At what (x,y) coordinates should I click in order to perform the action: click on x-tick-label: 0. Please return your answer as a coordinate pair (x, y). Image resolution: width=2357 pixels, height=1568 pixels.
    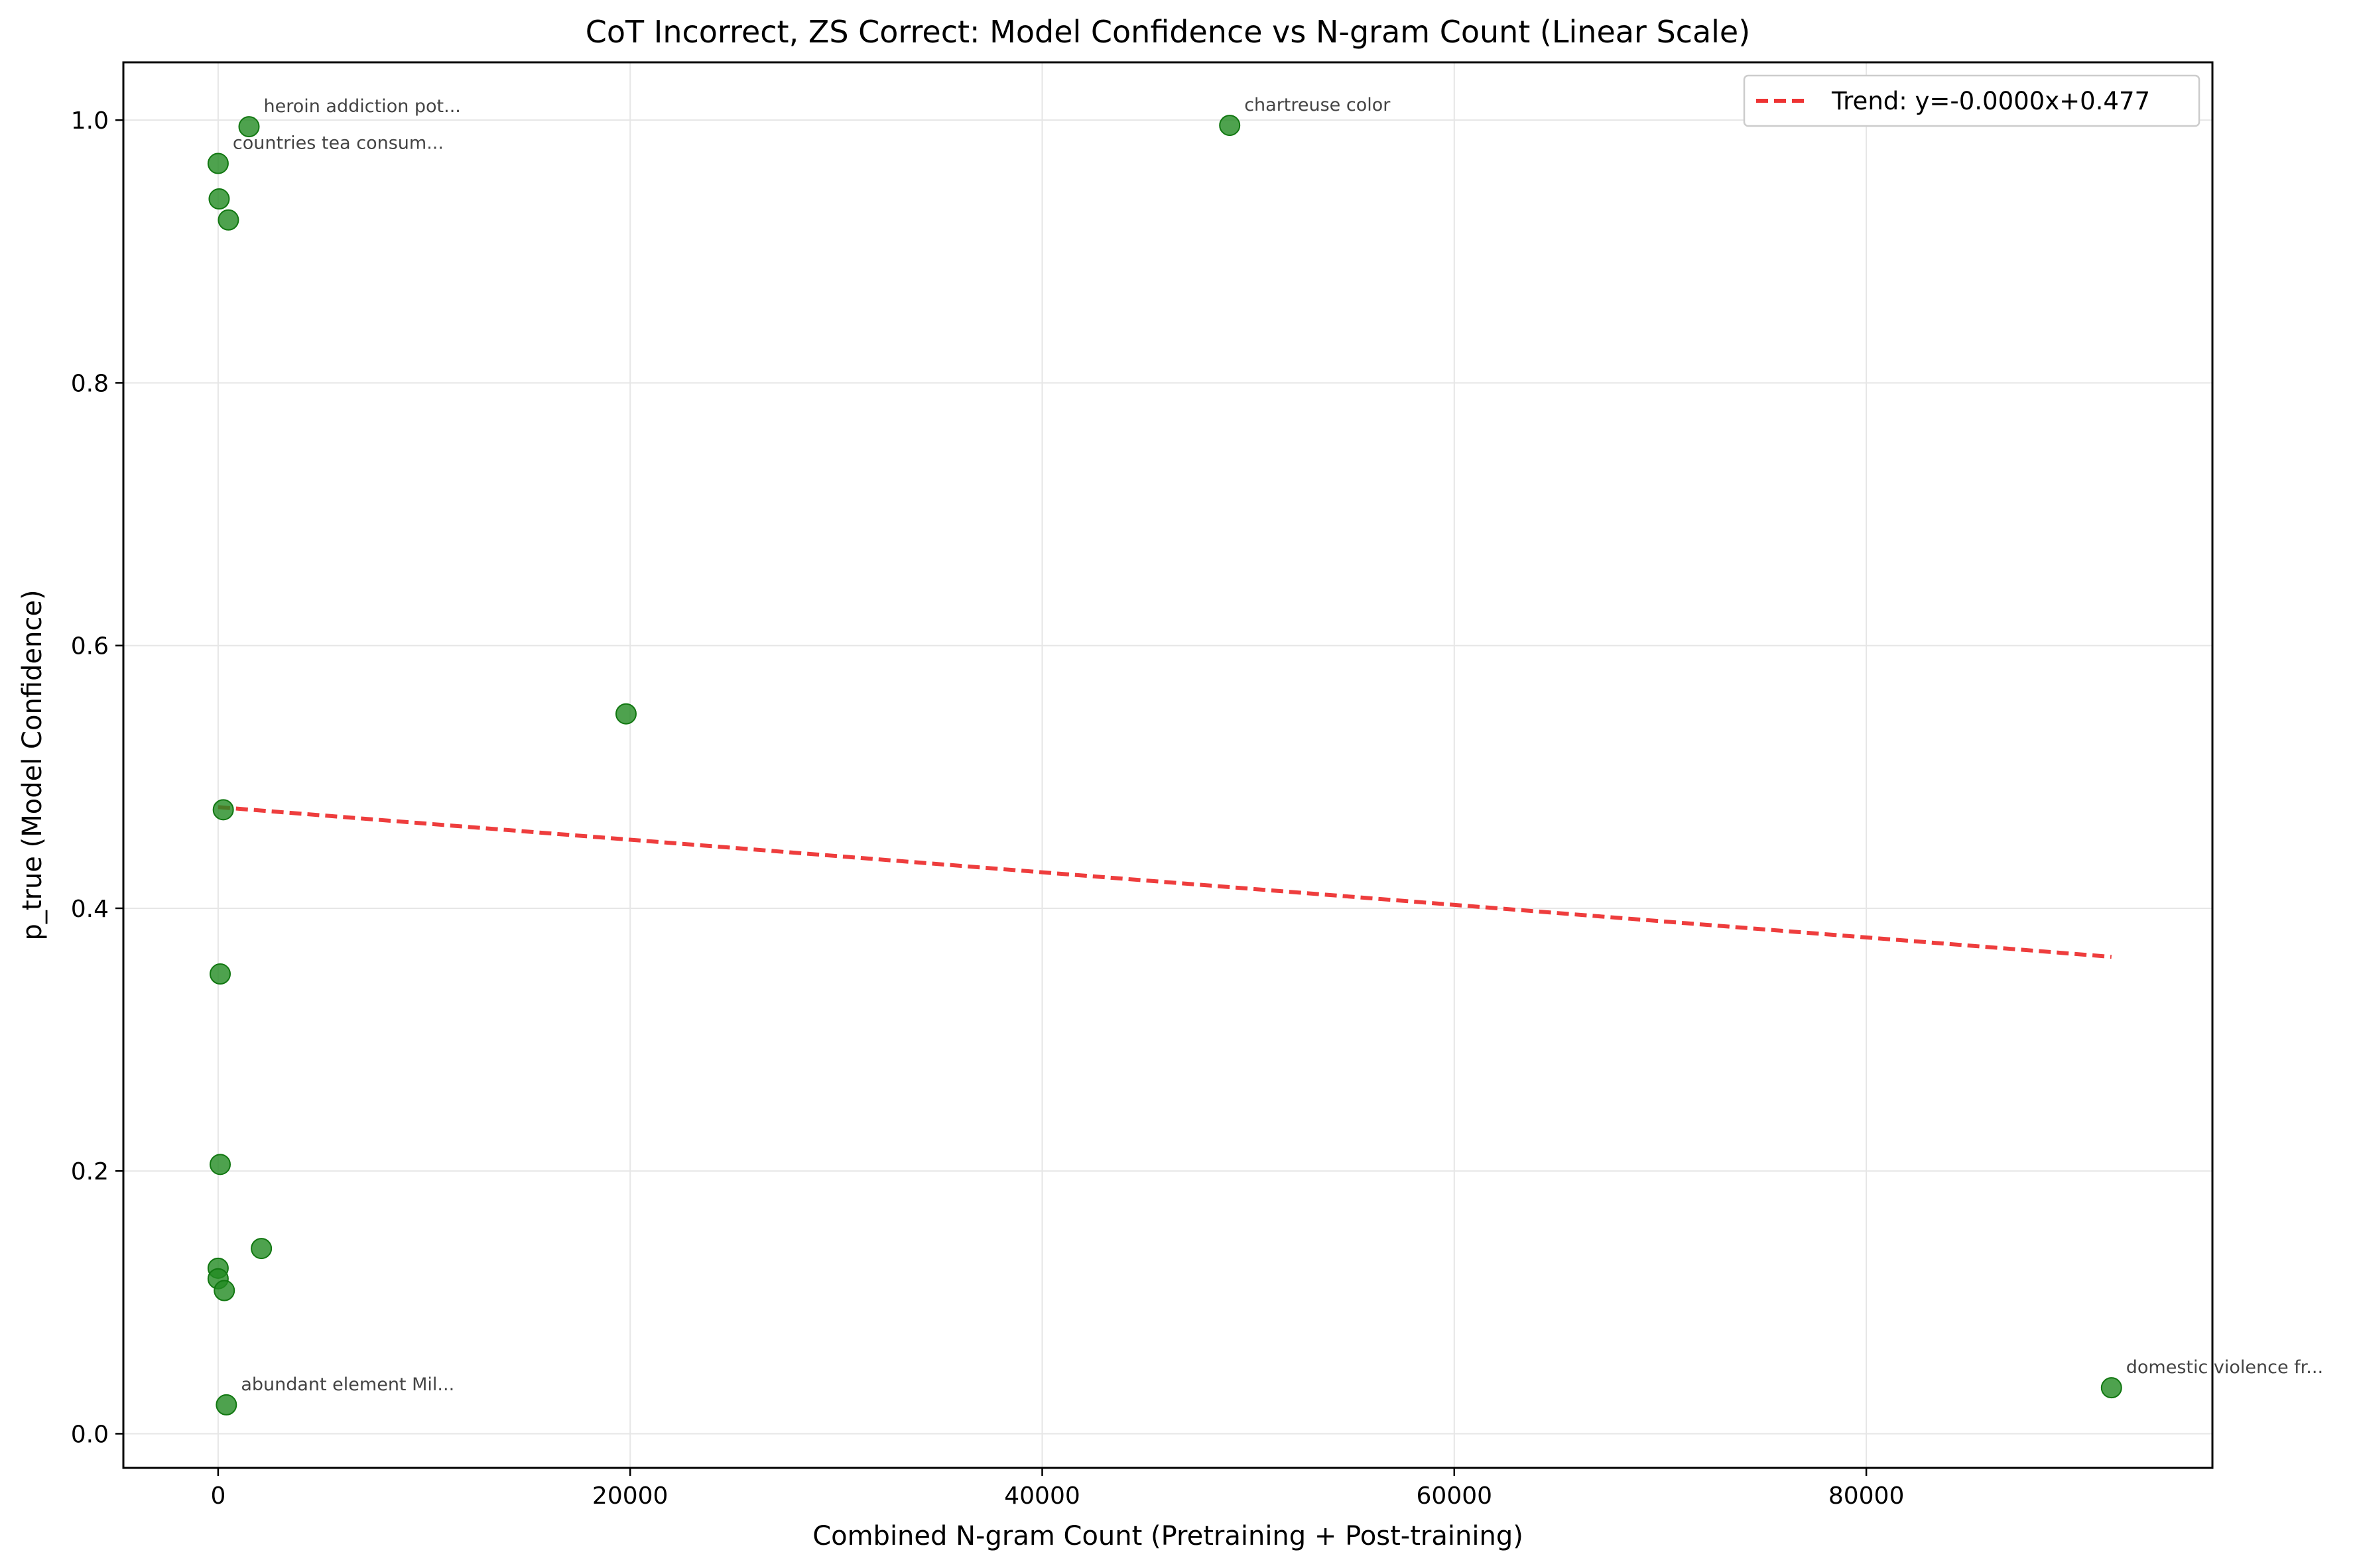
    Looking at the image, I should click on (217, 1496).